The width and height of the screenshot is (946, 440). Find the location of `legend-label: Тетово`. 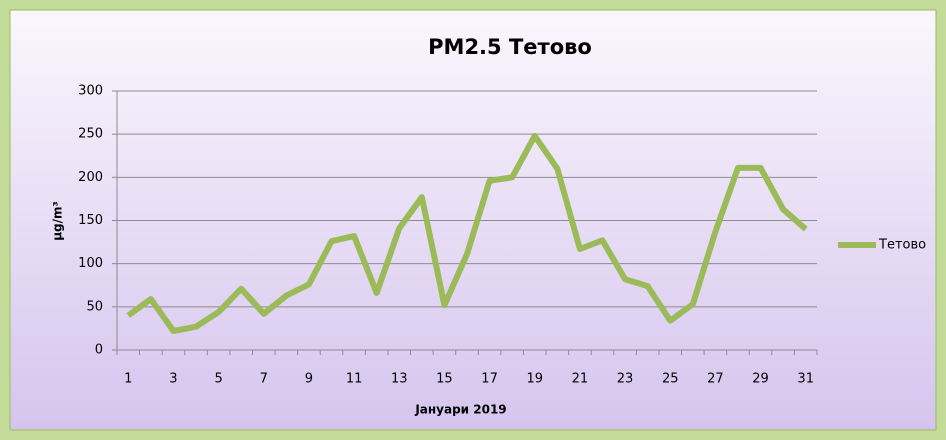

legend-label: Тетово is located at coordinates (902, 245).